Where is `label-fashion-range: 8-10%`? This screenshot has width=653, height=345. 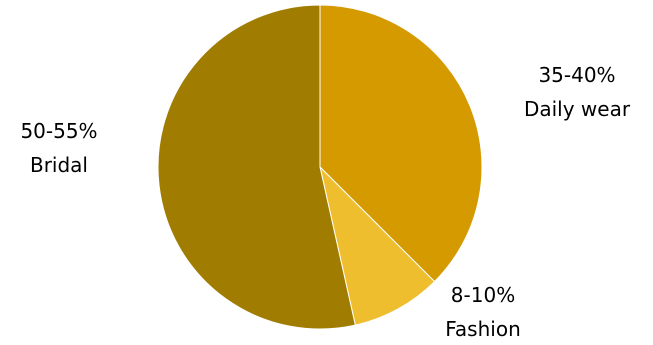 label-fashion-range: 8-10% is located at coordinates (483, 295).